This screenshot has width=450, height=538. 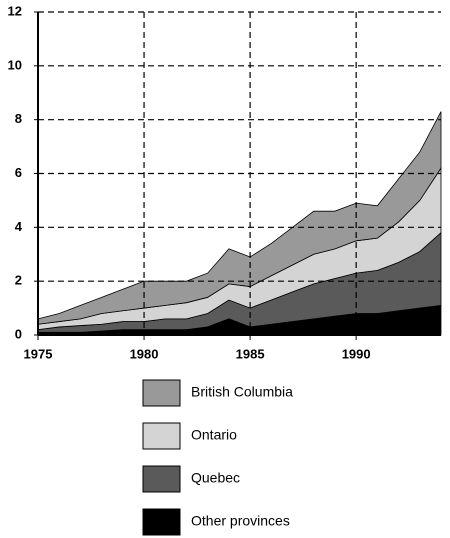 I want to click on x-tick-label: 1975, so click(x=38, y=353).